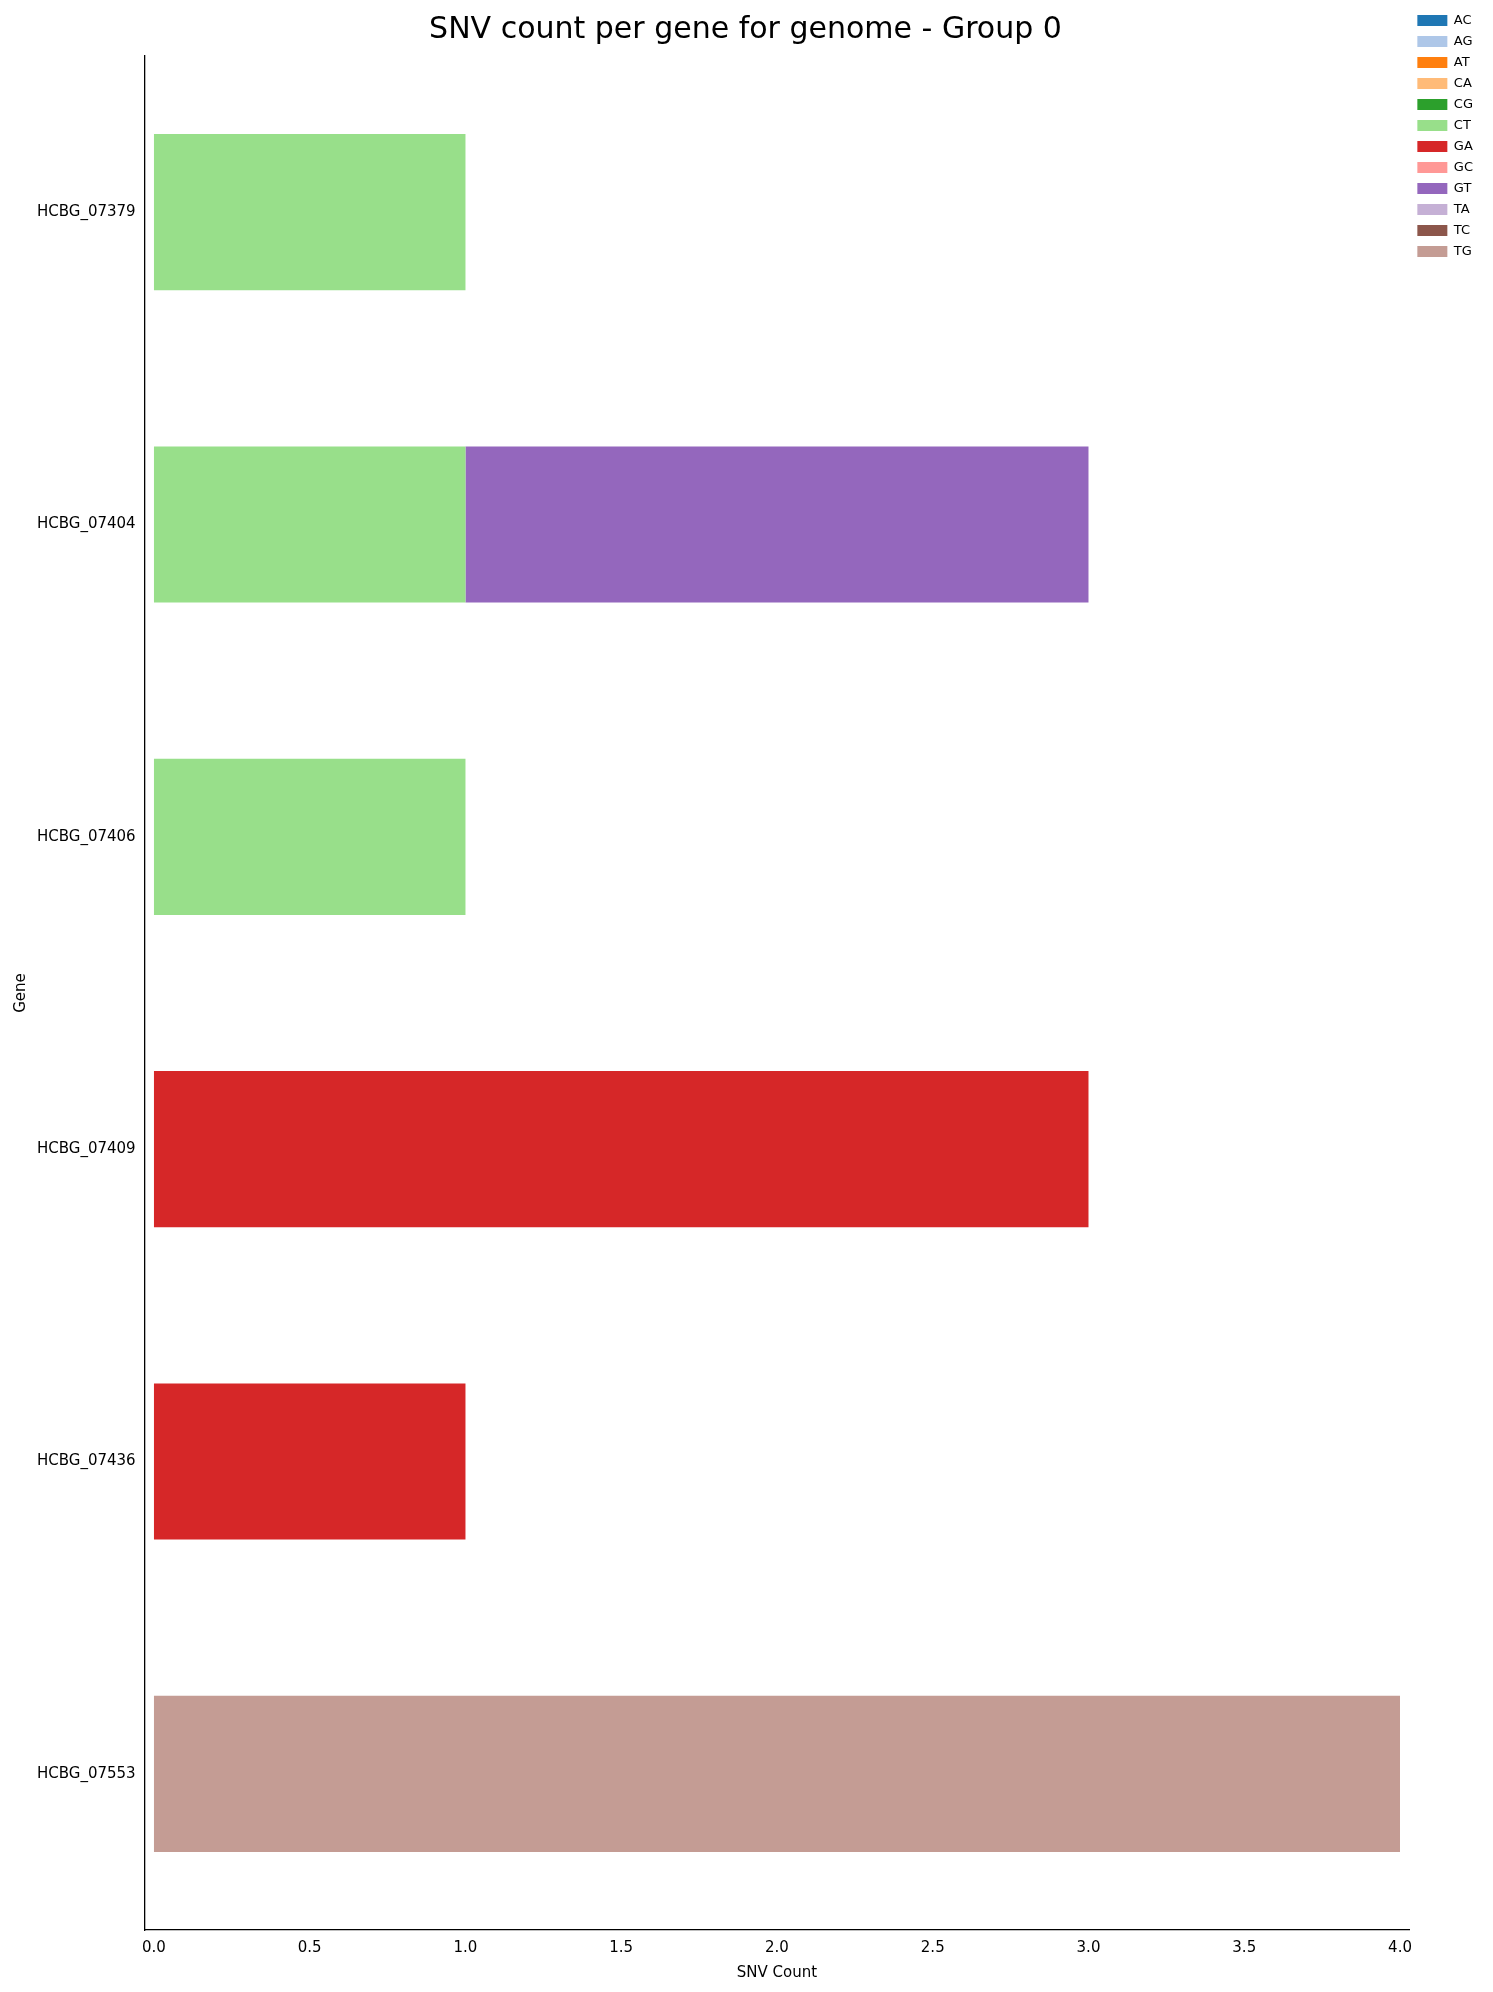 The width and height of the screenshot is (1493, 1992). I want to click on legend-label: TA, so click(1461, 208).